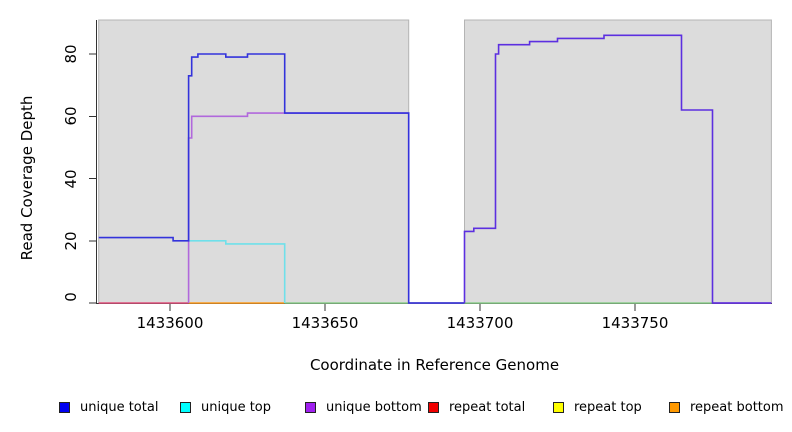 The width and height of the screenshot is (792, 432). I want to click on legend-item-repeat-bottom: repeat bottom, so click(726, 407).